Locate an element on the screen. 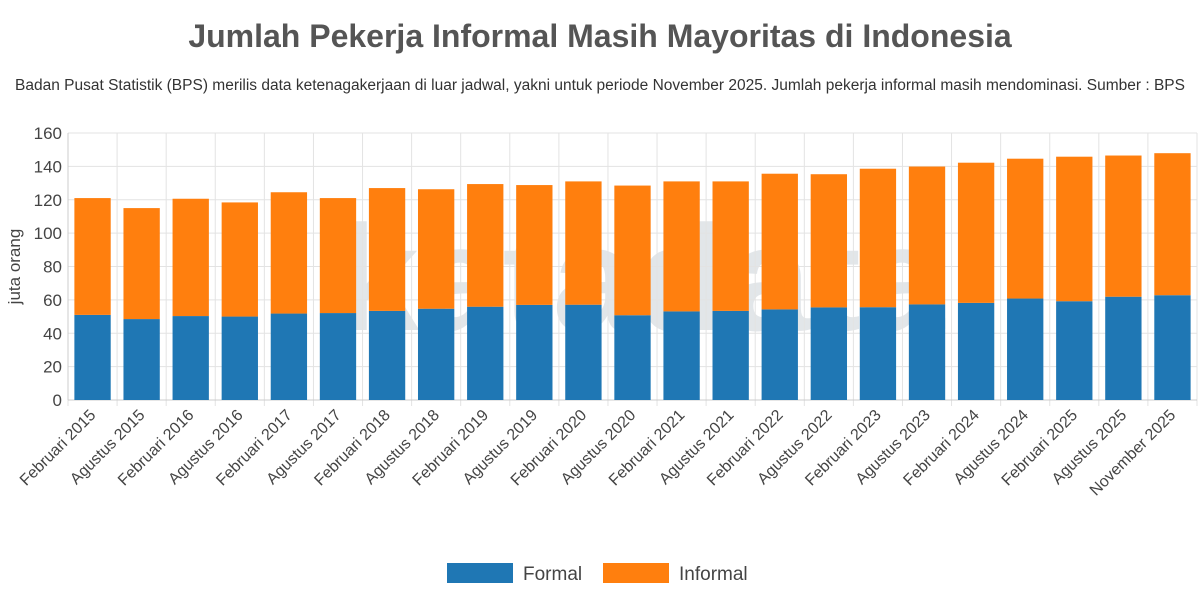 This screenshot has width=1200, height=600. y-tick-label: 140 is located at coordinates (48, 166).